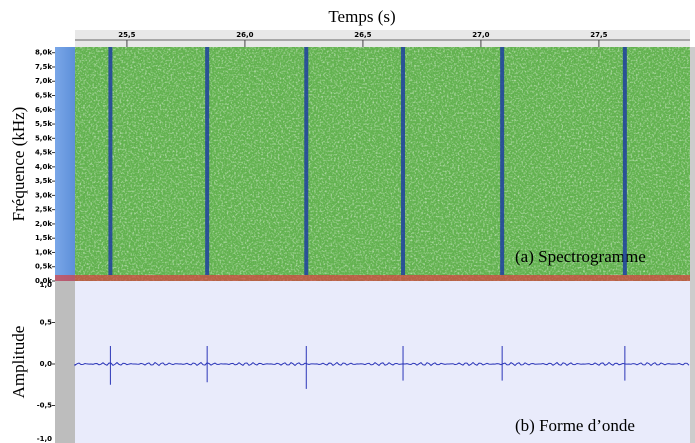 The height and width of the screenshot is (443, 695). I want to click on y-title: Fréquence (kHz), so click(18, 164).